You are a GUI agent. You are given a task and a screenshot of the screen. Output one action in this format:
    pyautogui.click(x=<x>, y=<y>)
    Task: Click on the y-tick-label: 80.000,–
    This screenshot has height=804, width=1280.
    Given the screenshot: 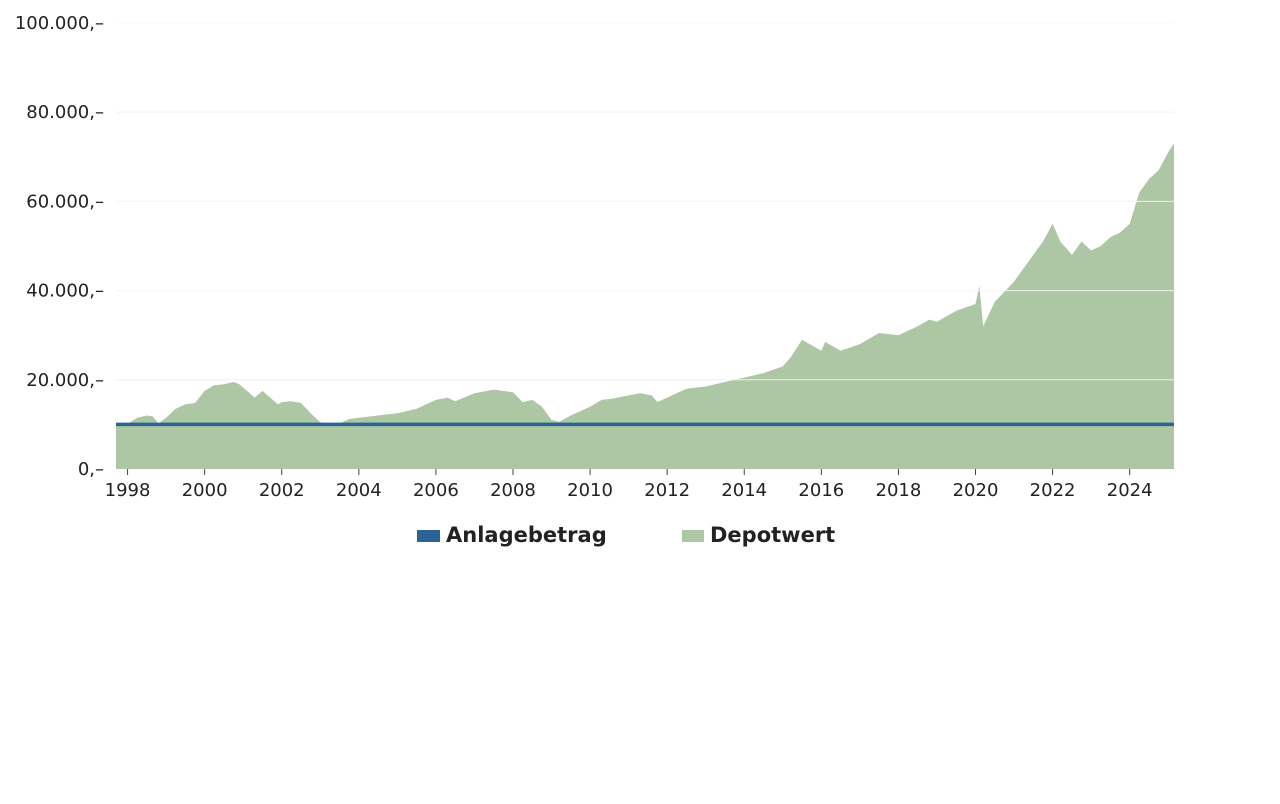 What is the action you would take?
    pyautogui.click(x=65, y=112)
    